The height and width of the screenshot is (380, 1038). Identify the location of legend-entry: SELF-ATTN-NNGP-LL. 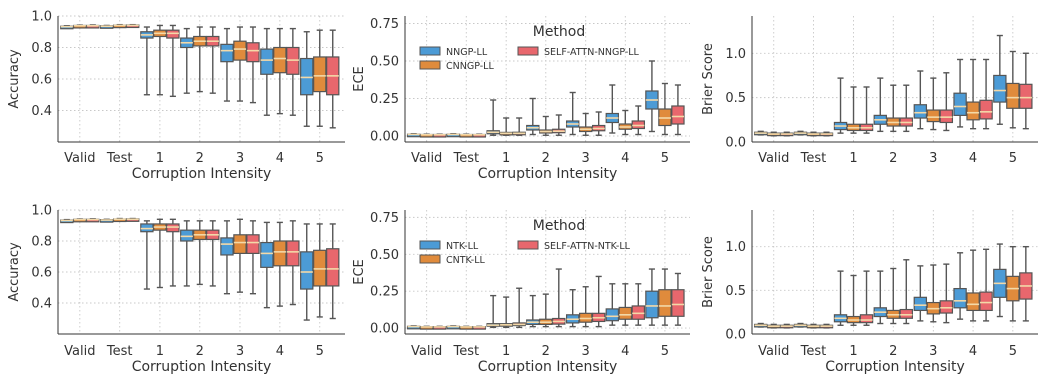
(592, 52).